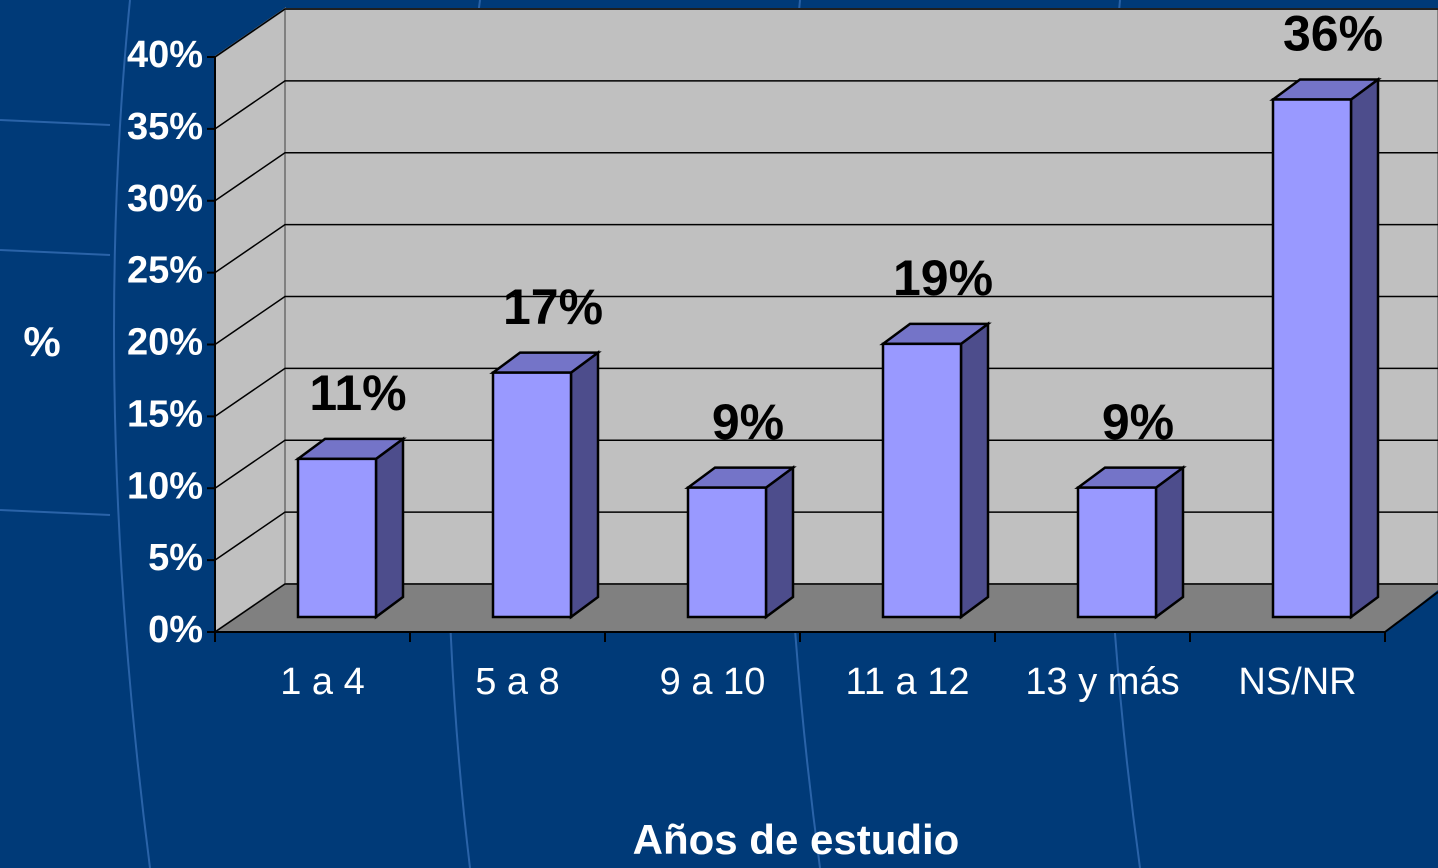 This screenshot has height=868, width=1438. What do you see at coordinates (553, 307) in the screenshot?
I see `data-label: 17%` at bounding box center [553, 307].